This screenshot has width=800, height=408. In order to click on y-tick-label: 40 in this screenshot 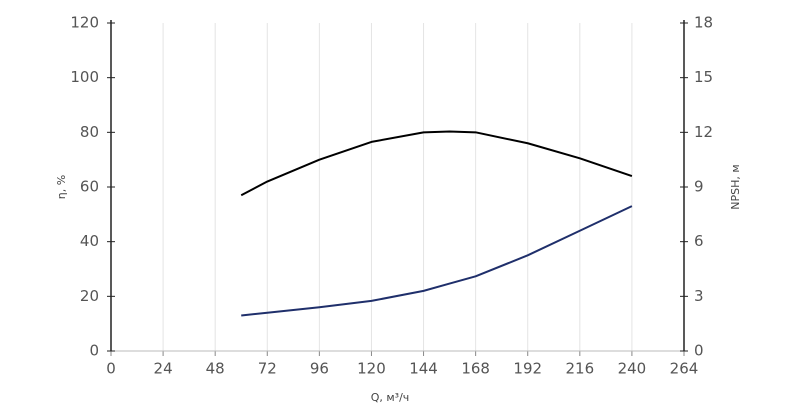, I will do `click(89, 241)`.